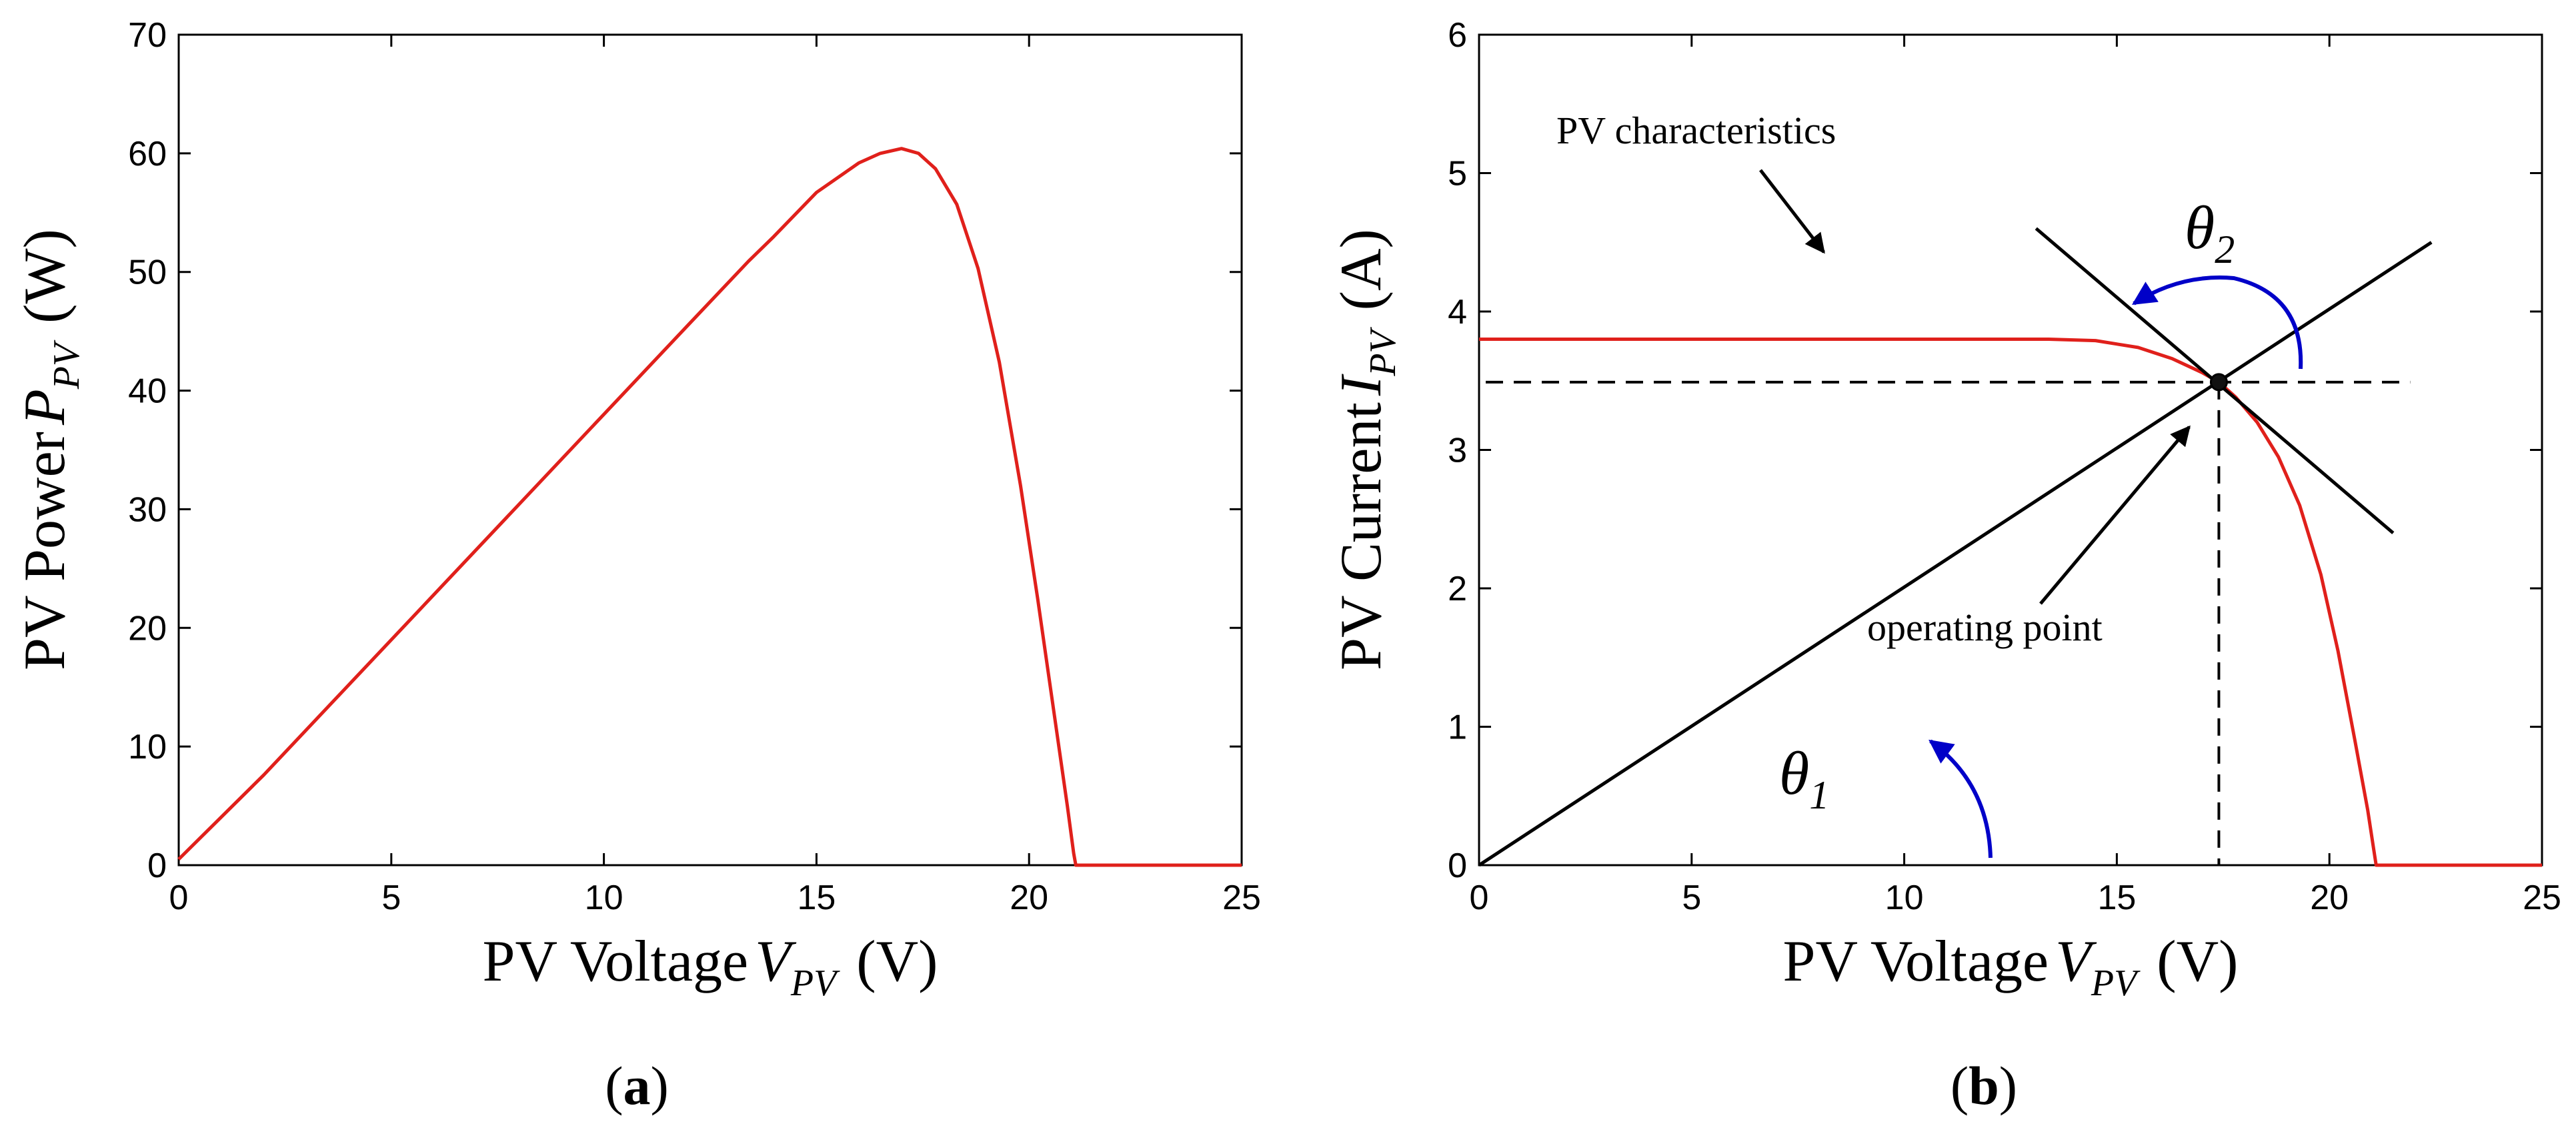 This screenshot has height=1136, width=2576. I want to click on operating-point-label: operating point, so click(1985, 627).